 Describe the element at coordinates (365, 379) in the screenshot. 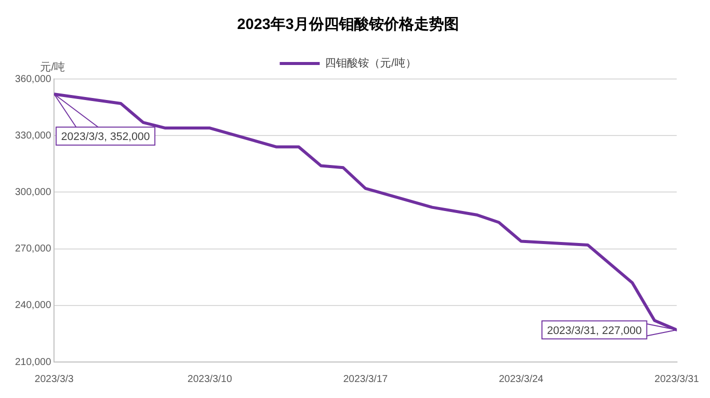

I see `x-tick-label: 2023/3/17` at that location.